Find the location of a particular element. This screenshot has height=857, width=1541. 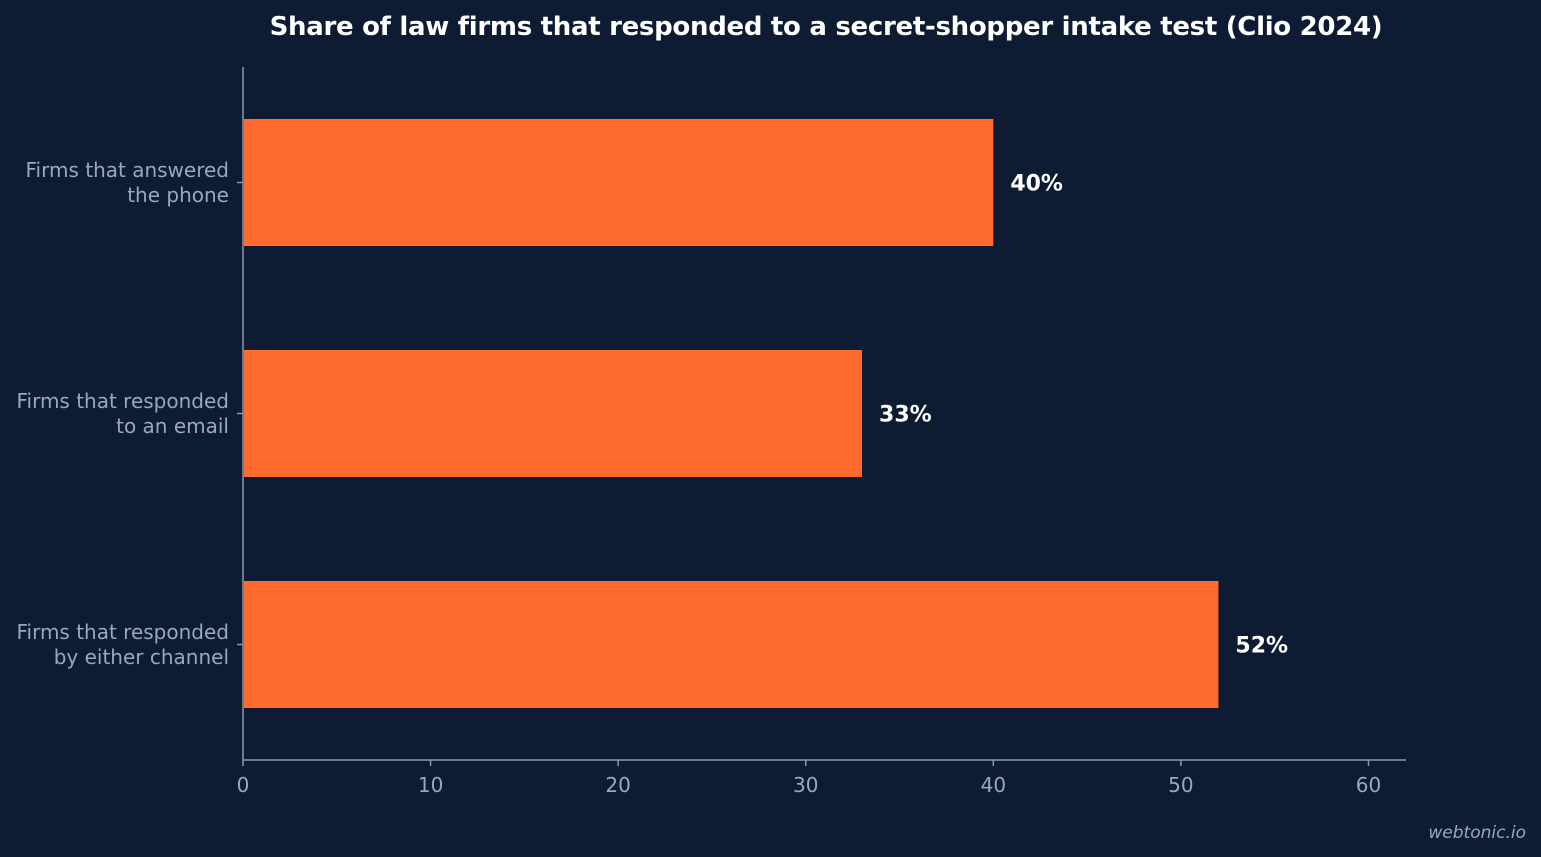

x-tick-label-50: 50 is located at coordinates (1180, 785).